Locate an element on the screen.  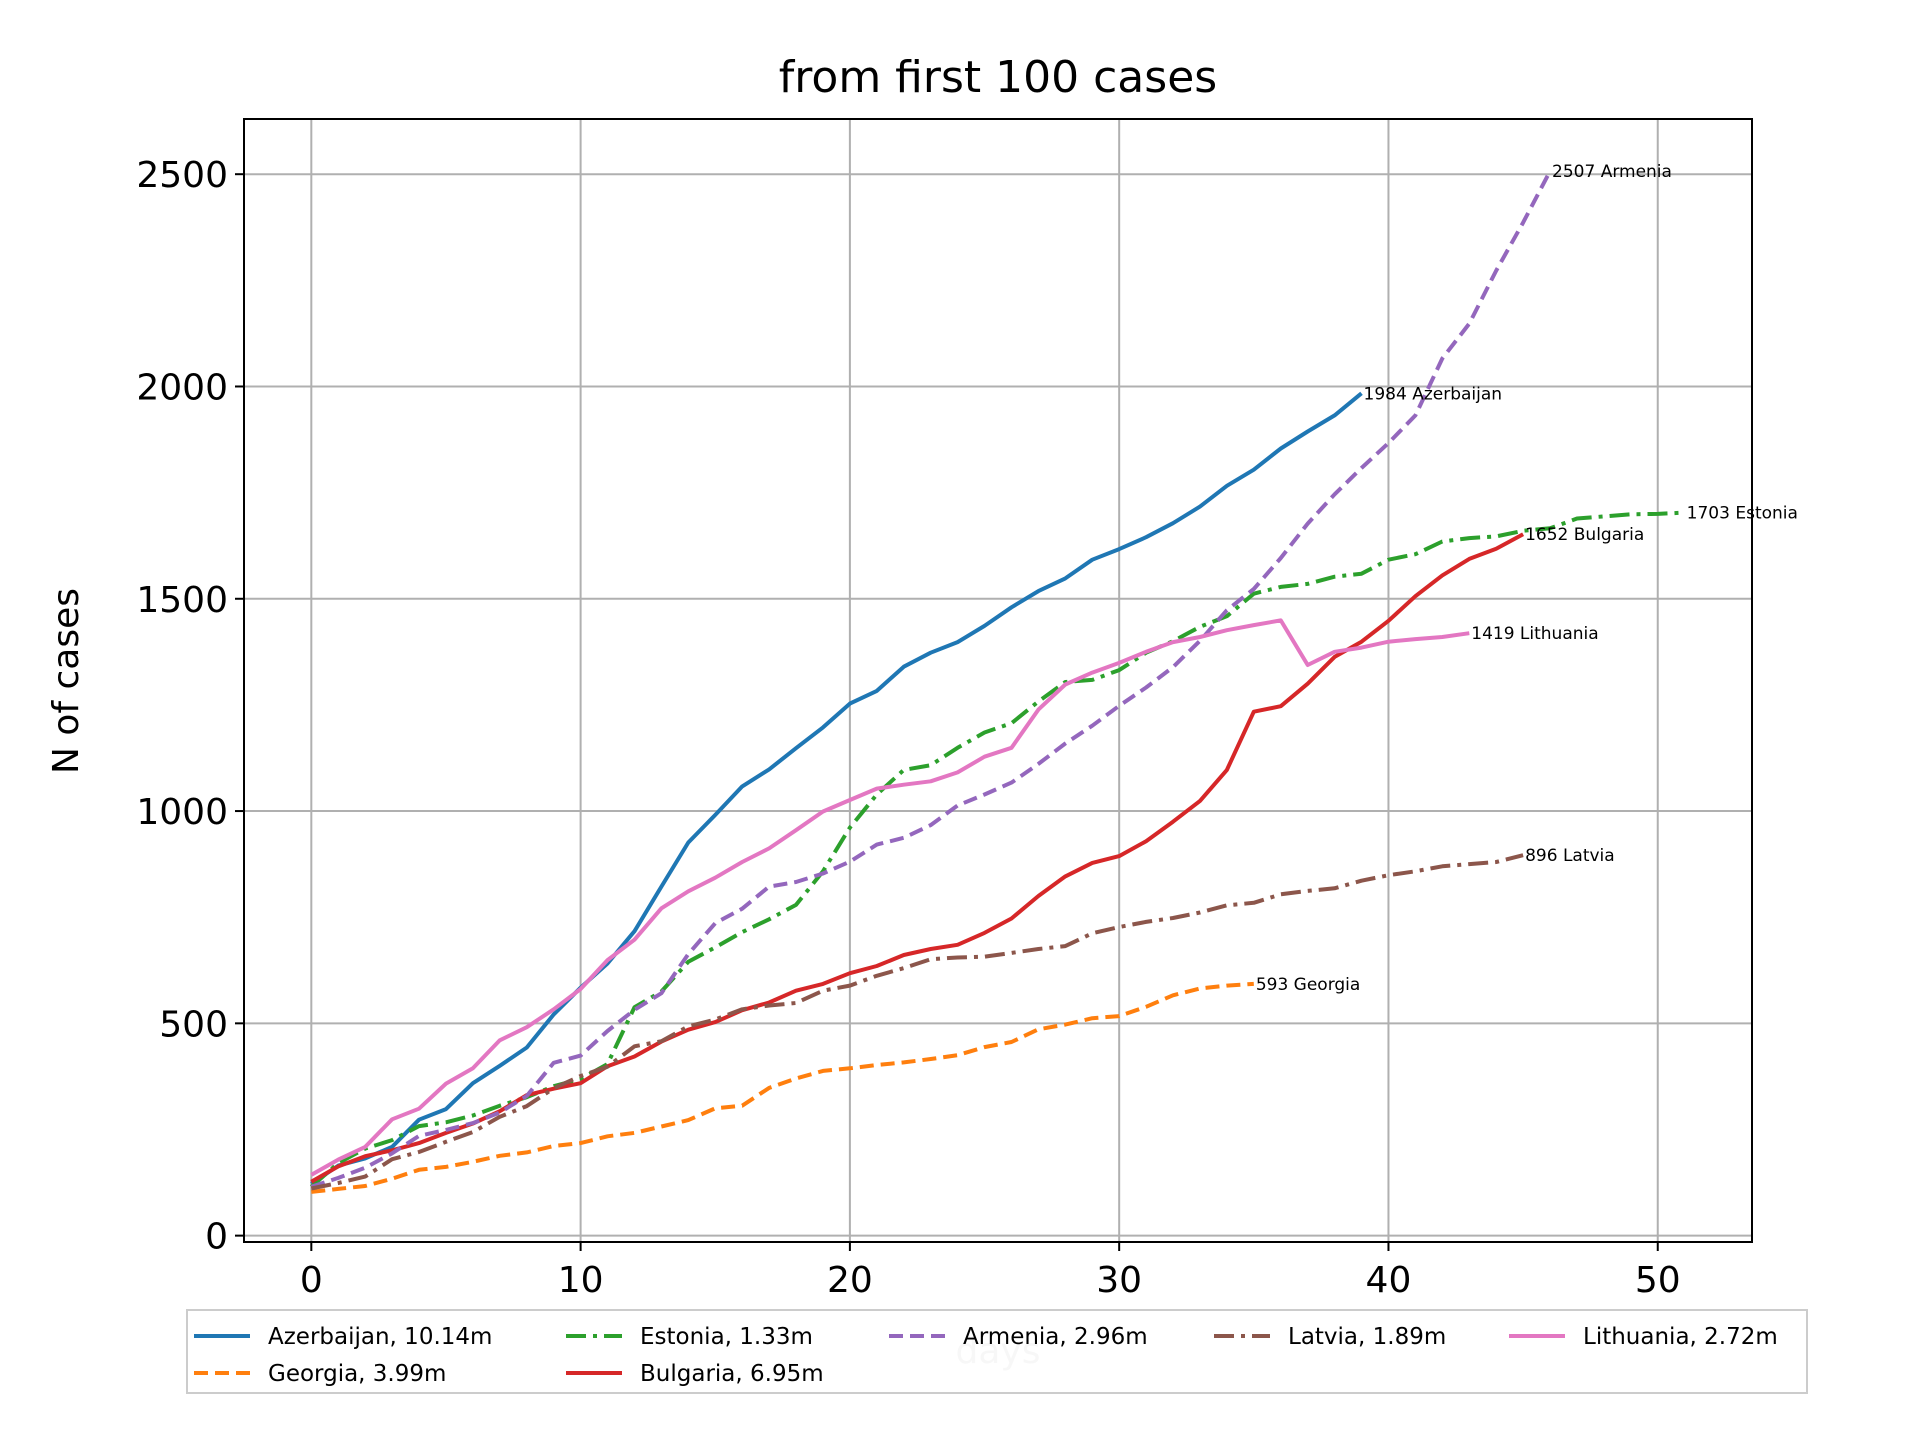
legend-entry-label: Latvia, 1.89m is located at coordinates (1367, 1337).